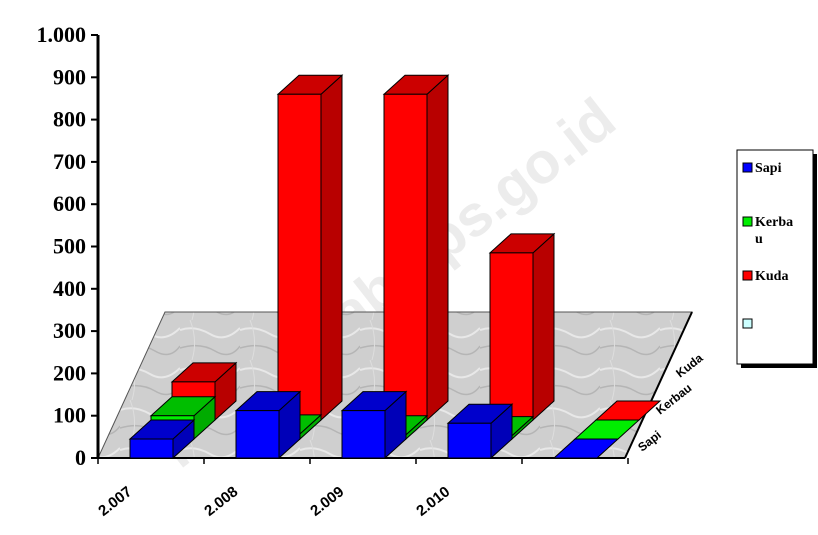 This screenshot has height=535, width=818. What do you see at coordinates (768, 168) in the screenshot?
I see `legend-label: Sapi` at bounding box center [768, 168].